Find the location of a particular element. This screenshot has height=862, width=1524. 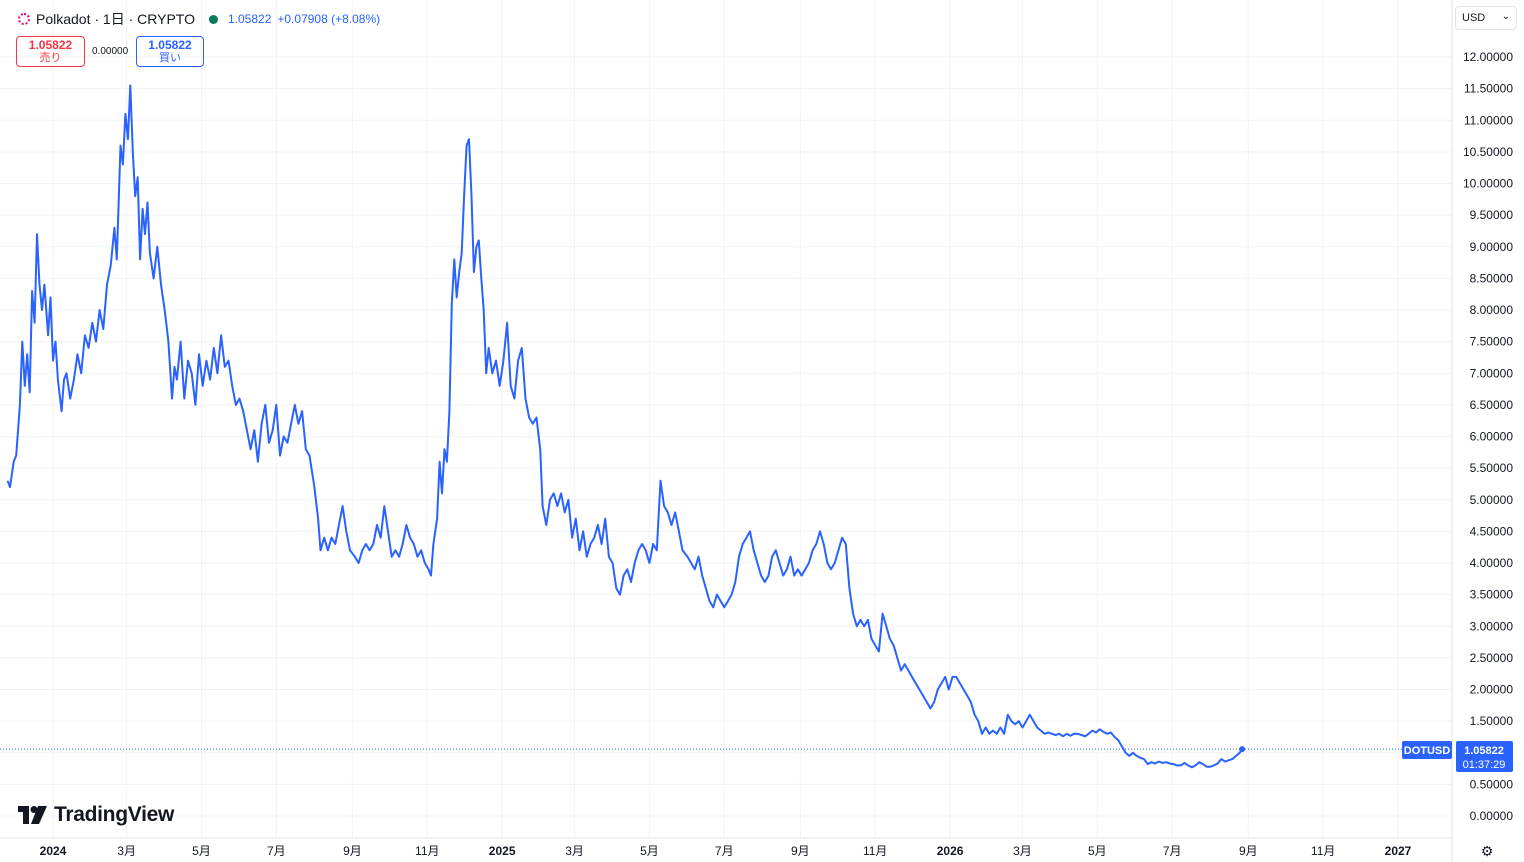

buy-button: 1.05822 買い is located at coordinates (170, 51).